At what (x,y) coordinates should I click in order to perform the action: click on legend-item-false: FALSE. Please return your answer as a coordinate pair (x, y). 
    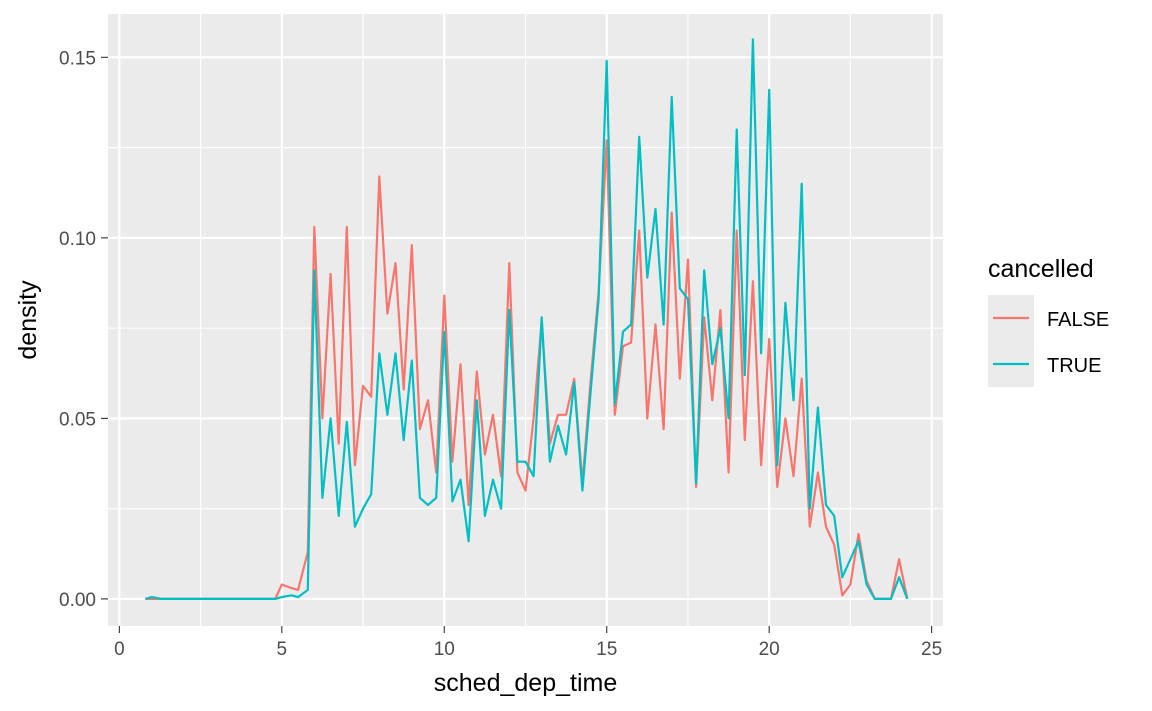
    Looking at the image, I should click on (1048, 318).